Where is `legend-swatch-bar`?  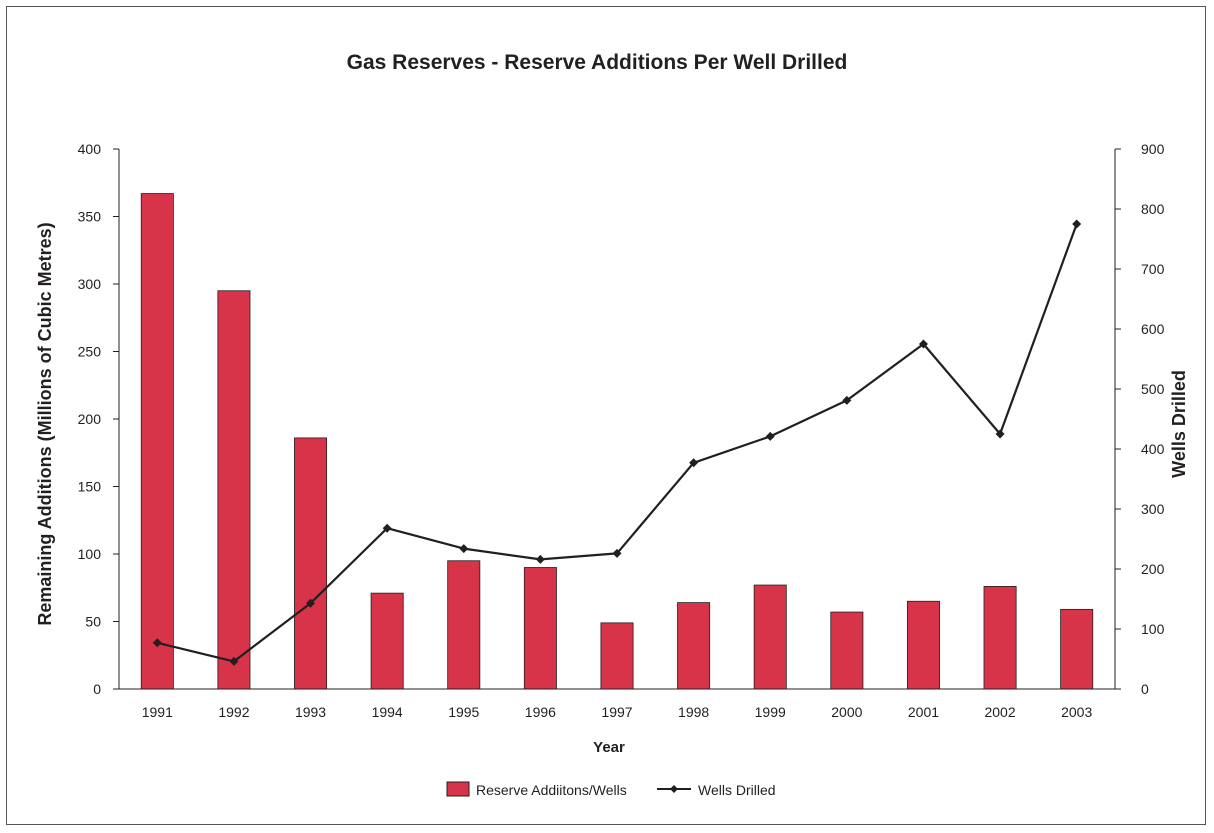 legend-swatch-bar is located at coordinates (458, 789).